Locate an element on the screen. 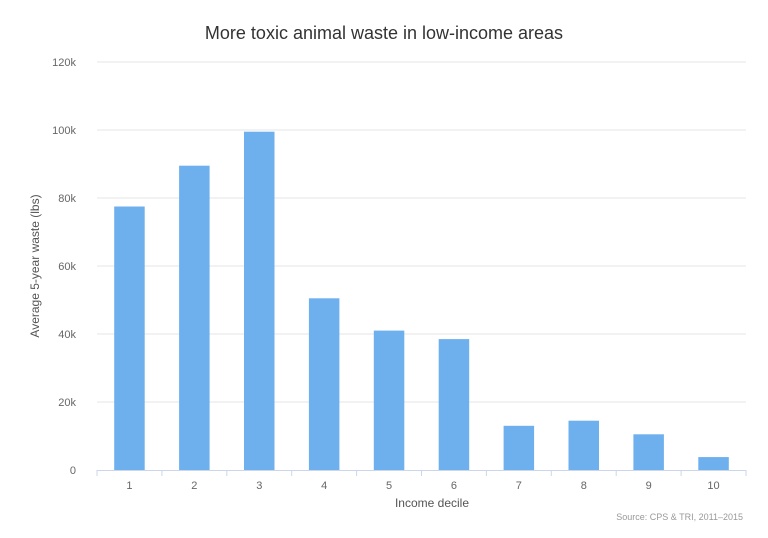  y-tick-label: 0 is located at coordinates (73, 471).